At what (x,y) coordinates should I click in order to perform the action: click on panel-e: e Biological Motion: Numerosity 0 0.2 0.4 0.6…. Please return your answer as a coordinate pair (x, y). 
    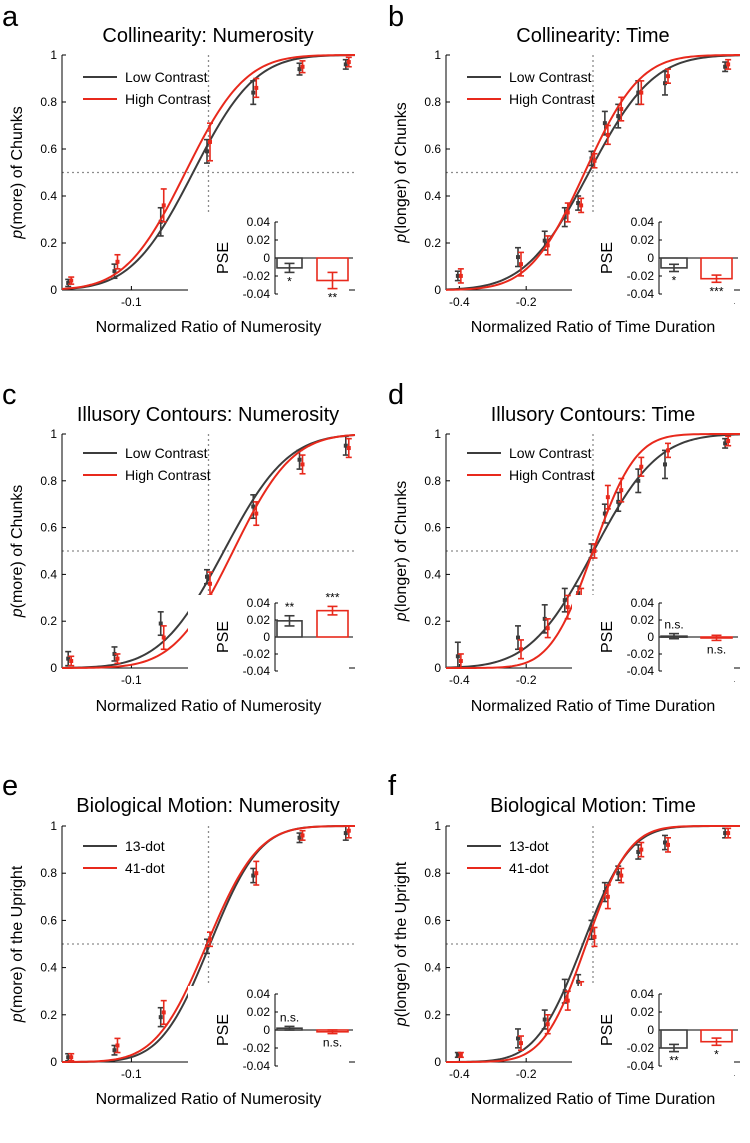
    Looking at the image, I should click on (179, 939).